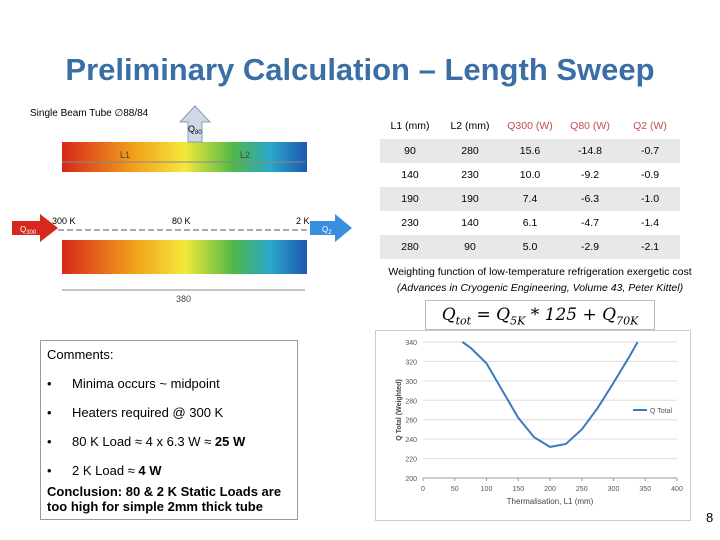  What do you see at coordinates (590, 199) in the screenshot?
I see `table-cell: -6.3` at bounding box center [590, 199].